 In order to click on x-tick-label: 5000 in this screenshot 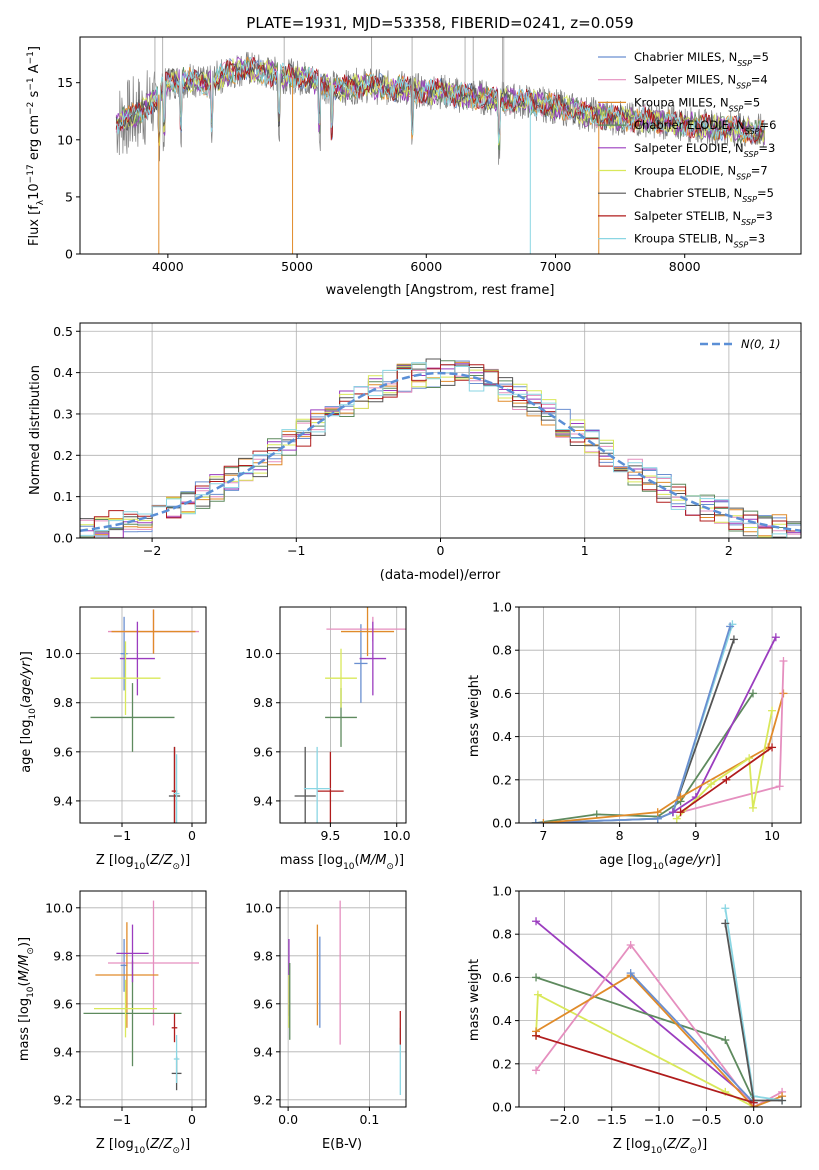, I will do `click(297, 266)`.